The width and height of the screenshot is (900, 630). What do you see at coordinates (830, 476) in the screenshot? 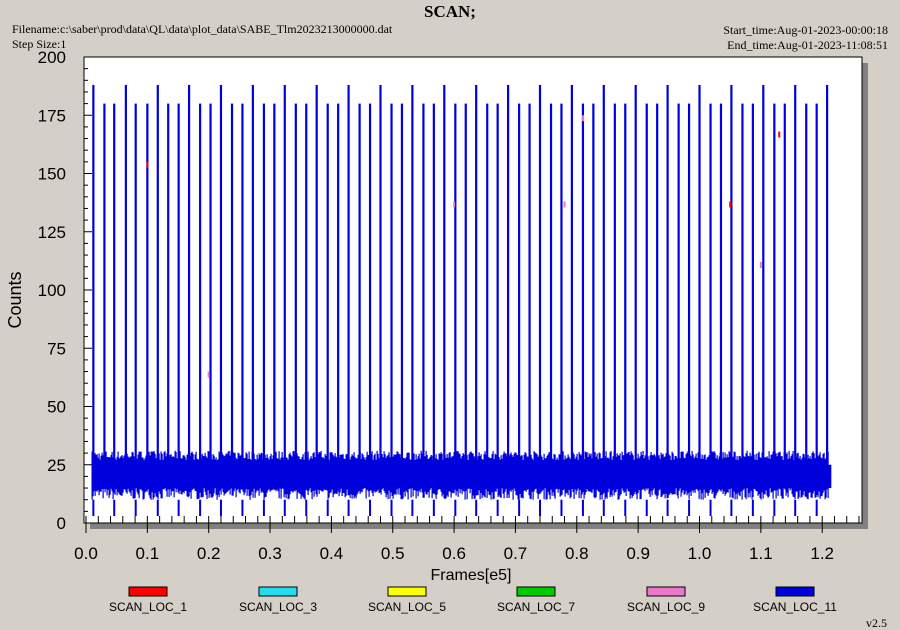
I see `noise-band-end` at bounding box center [830, 476].